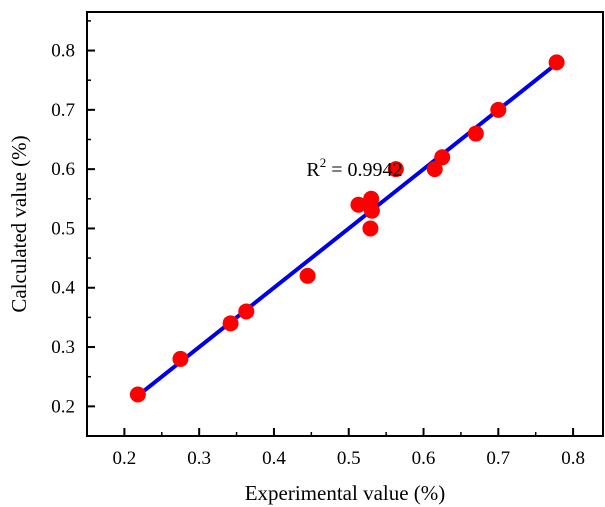 Image resolution: width=605 pixels, height=507 pixels. I want to click on x-tick-label: 0.6, so click(424, 458).